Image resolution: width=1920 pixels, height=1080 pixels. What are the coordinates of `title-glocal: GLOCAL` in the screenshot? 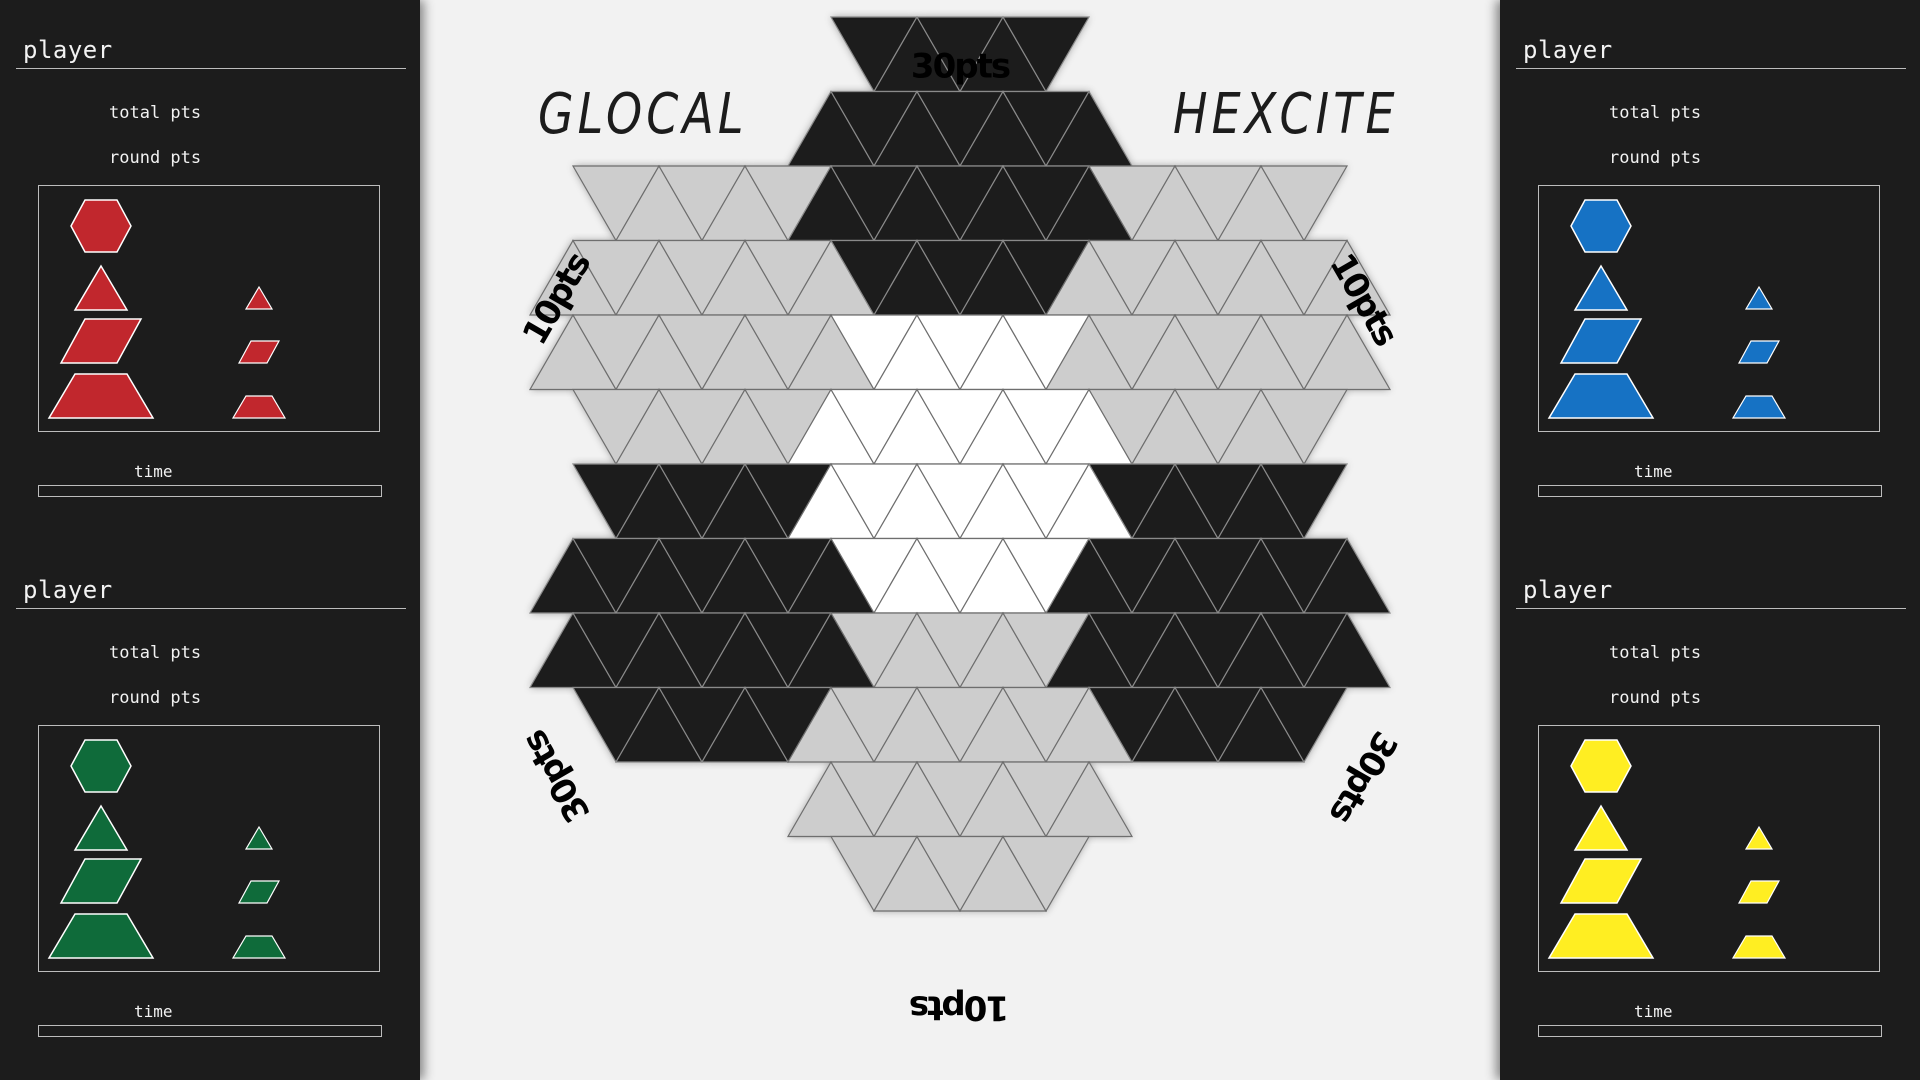 It's located at (643, 114).